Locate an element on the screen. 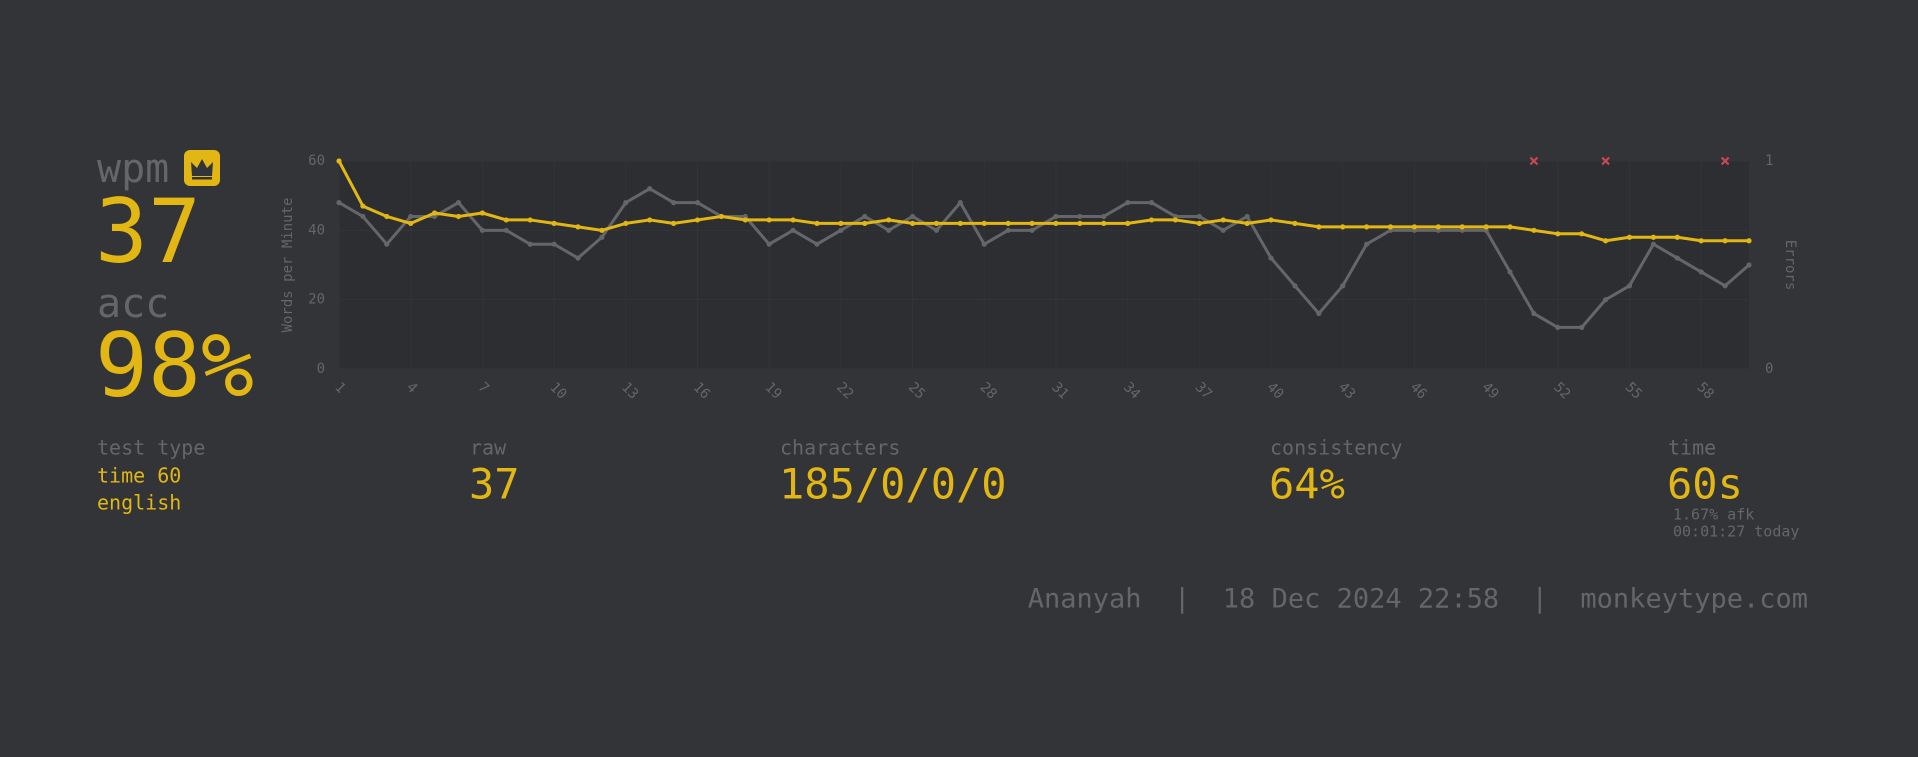  y2-tick-label: 1 is located at coordinates (1769, 161).